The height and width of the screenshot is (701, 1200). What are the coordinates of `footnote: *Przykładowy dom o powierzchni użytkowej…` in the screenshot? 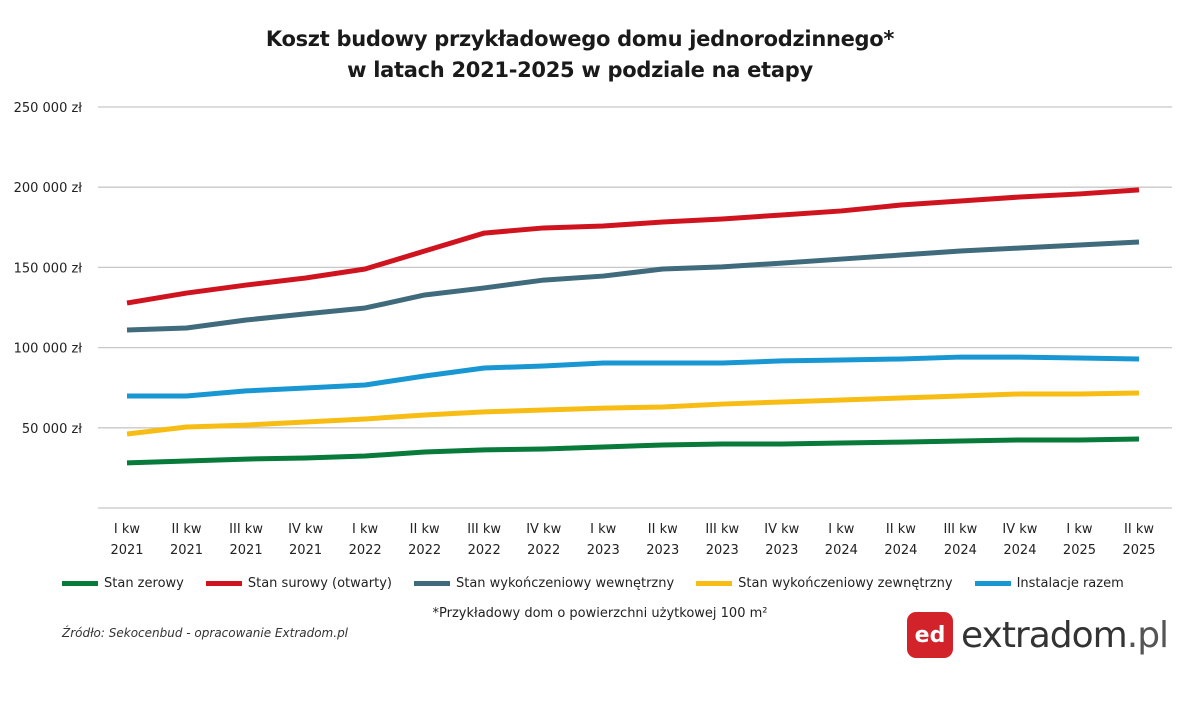 It's located at (600, 613).